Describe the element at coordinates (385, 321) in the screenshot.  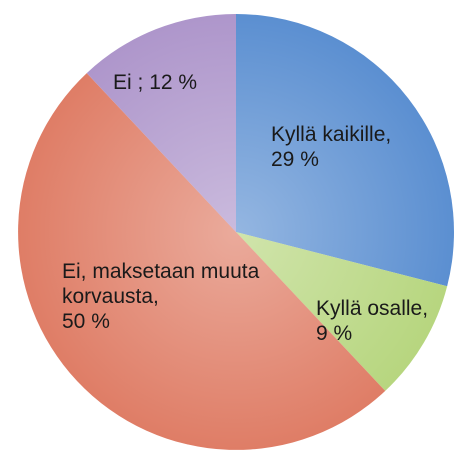
I see `data-label: Kyllä osalle, 9 %` at that location.